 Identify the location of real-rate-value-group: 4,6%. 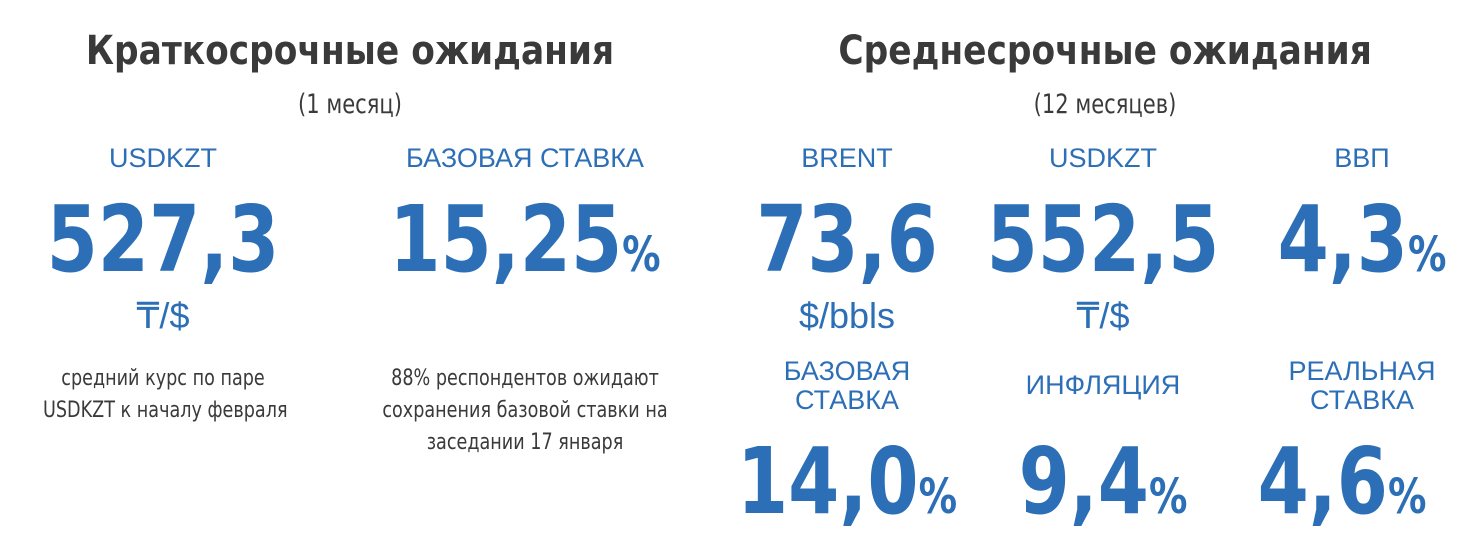
(1342, 489).